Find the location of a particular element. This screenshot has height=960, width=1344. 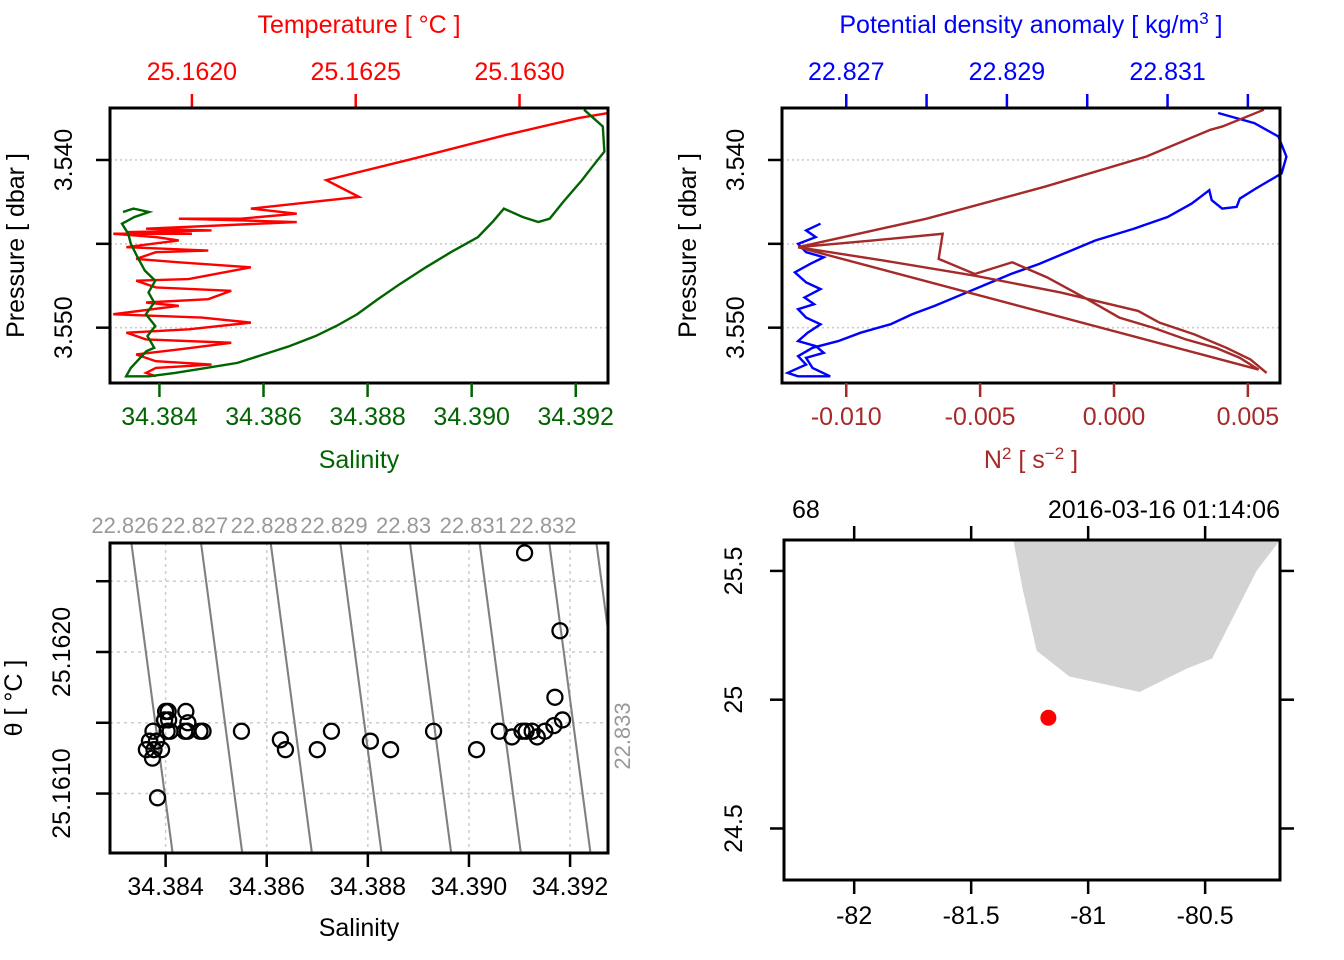

isopycnal-label: 22.826 is located at coordinates (124, 525).